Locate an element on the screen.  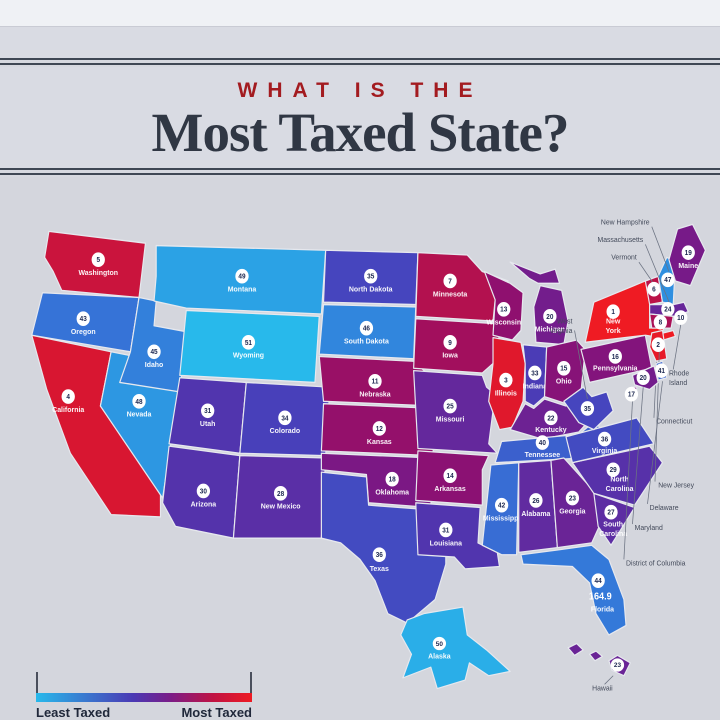
rank-badge-tennessee is located at coordinates (542, 442).